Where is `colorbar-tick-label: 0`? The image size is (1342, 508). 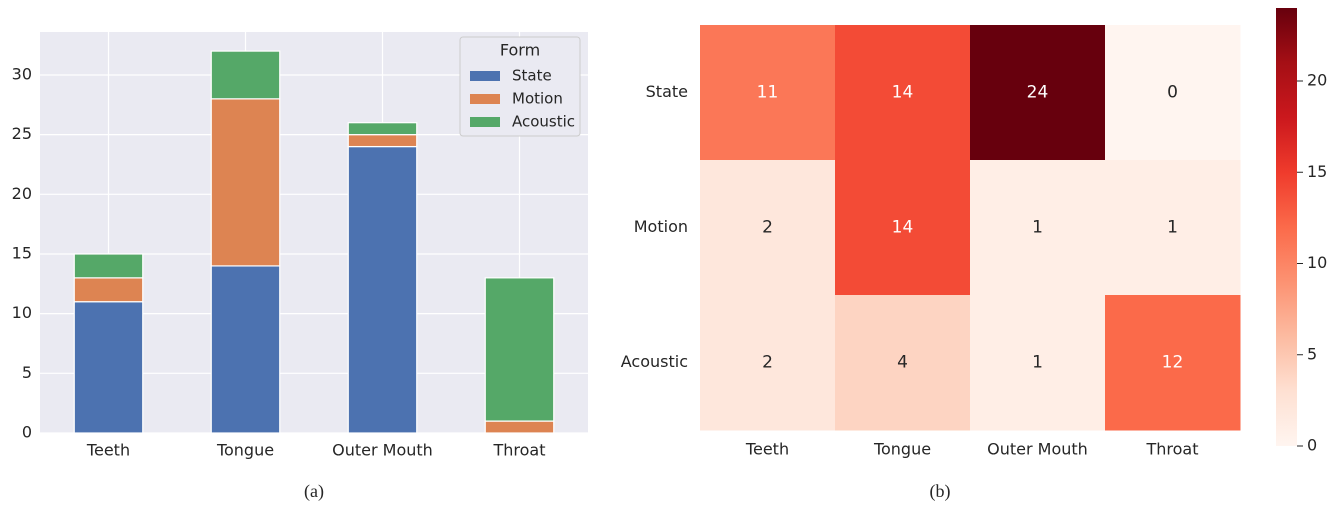
colorbar-tick-label: 0 is located at coordinates (1312, 445).